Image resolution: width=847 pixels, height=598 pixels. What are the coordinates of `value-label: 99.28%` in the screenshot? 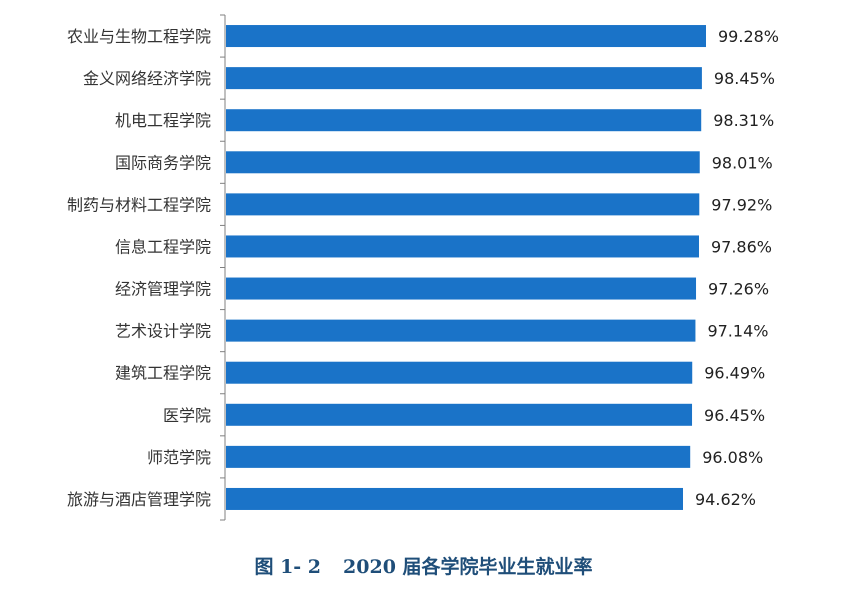 It's located at (748, 36).